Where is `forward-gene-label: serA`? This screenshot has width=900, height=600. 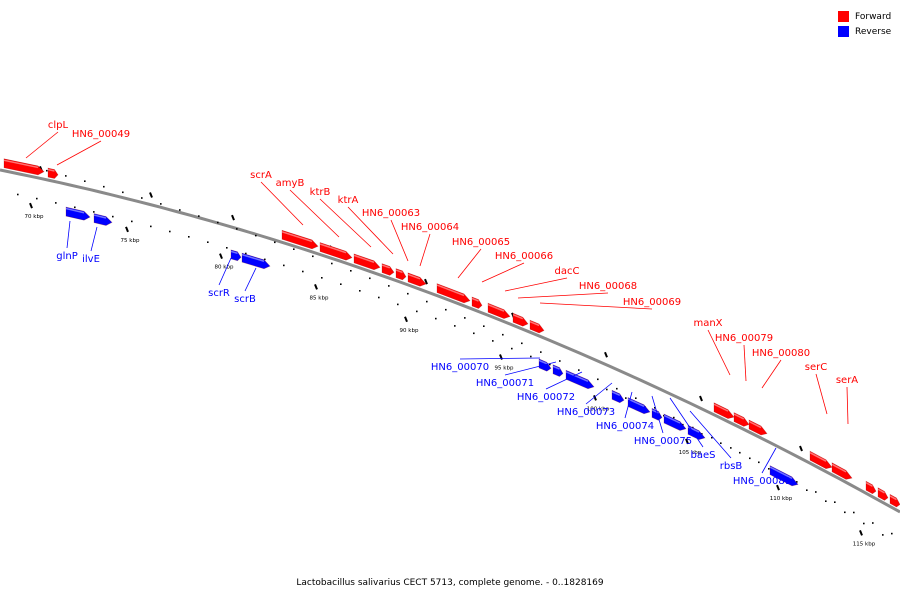 forward-gene-label: serA is located at coordinates (847, 380).